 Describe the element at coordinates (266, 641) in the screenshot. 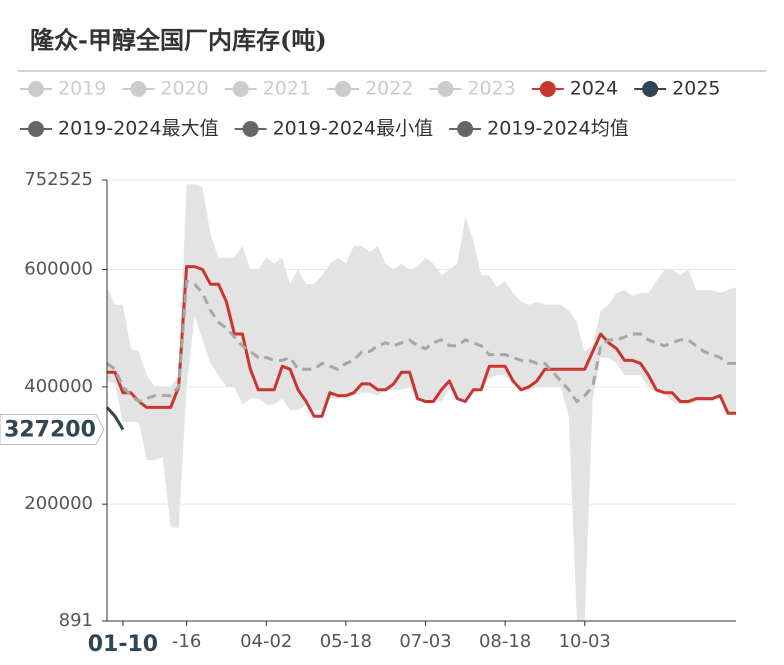

I see `x-tick-label: 04-02` at that location.